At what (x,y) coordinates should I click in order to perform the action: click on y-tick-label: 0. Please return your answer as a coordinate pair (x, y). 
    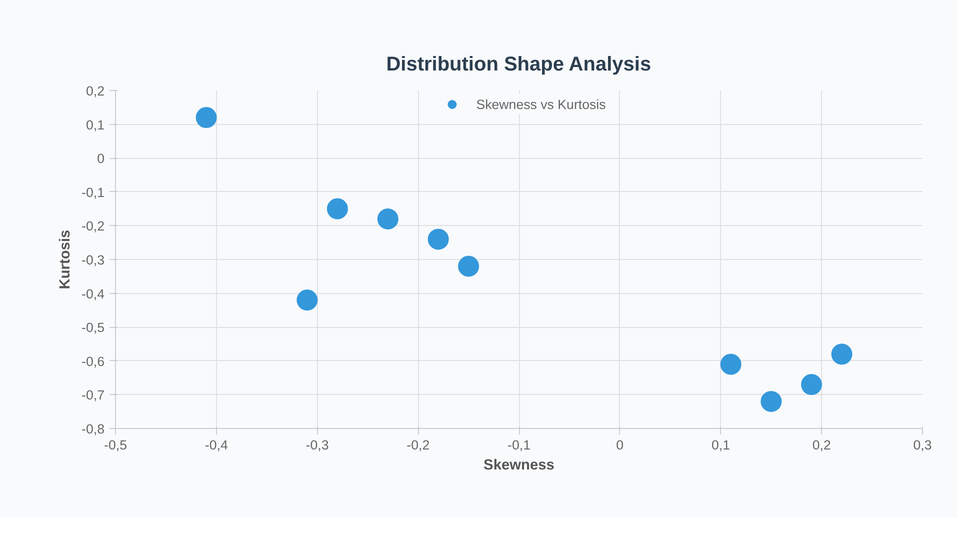
    Looking at the image, I should click on (101, 158).